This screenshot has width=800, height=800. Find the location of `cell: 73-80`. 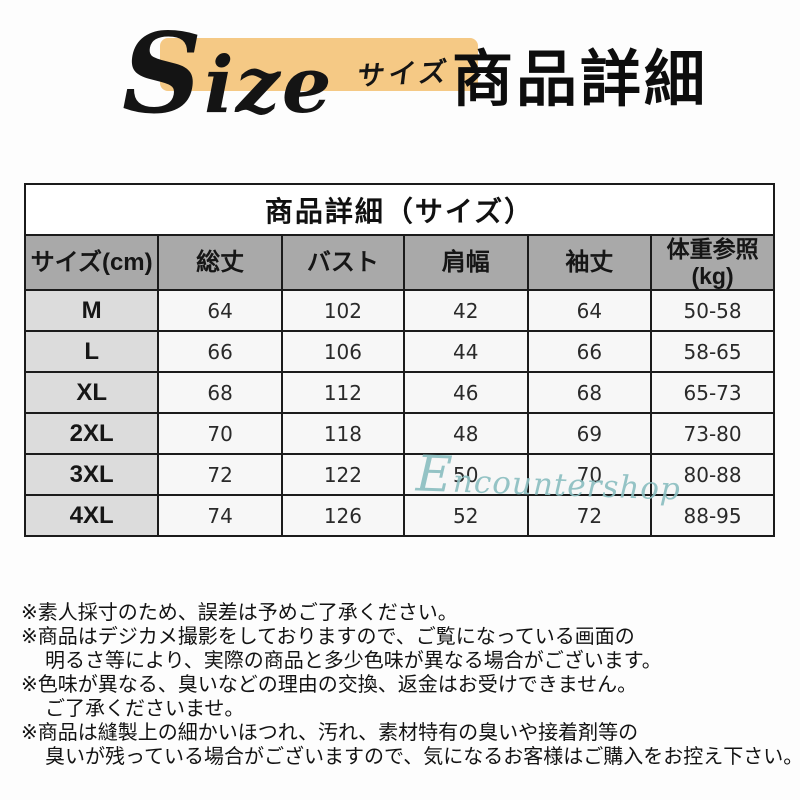

cell: 73-80 is located at coordinates (712, 433).